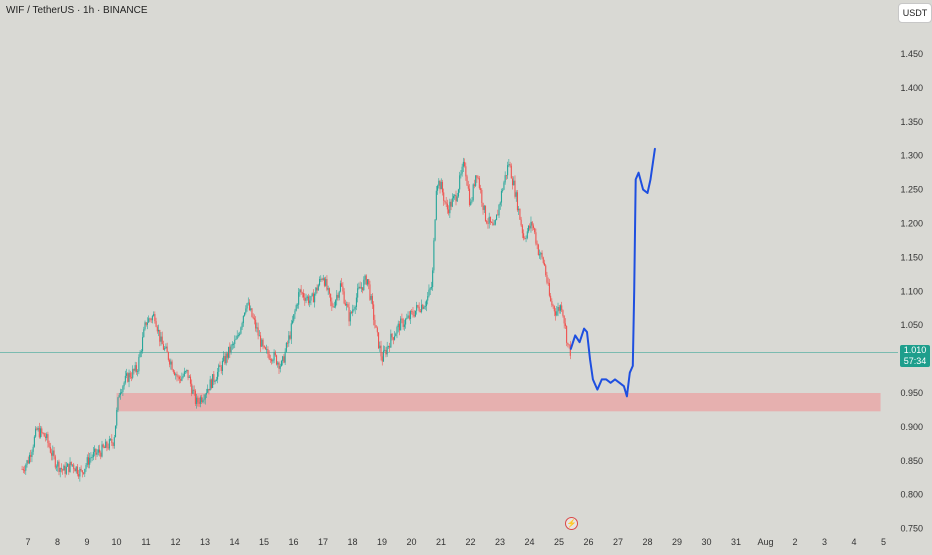 Image resolution: width=932 pixels, height=555 pixels. Describe the element at coordinates (86, 542) in the screenshot. I see `x-tick-label: 9` at that location.